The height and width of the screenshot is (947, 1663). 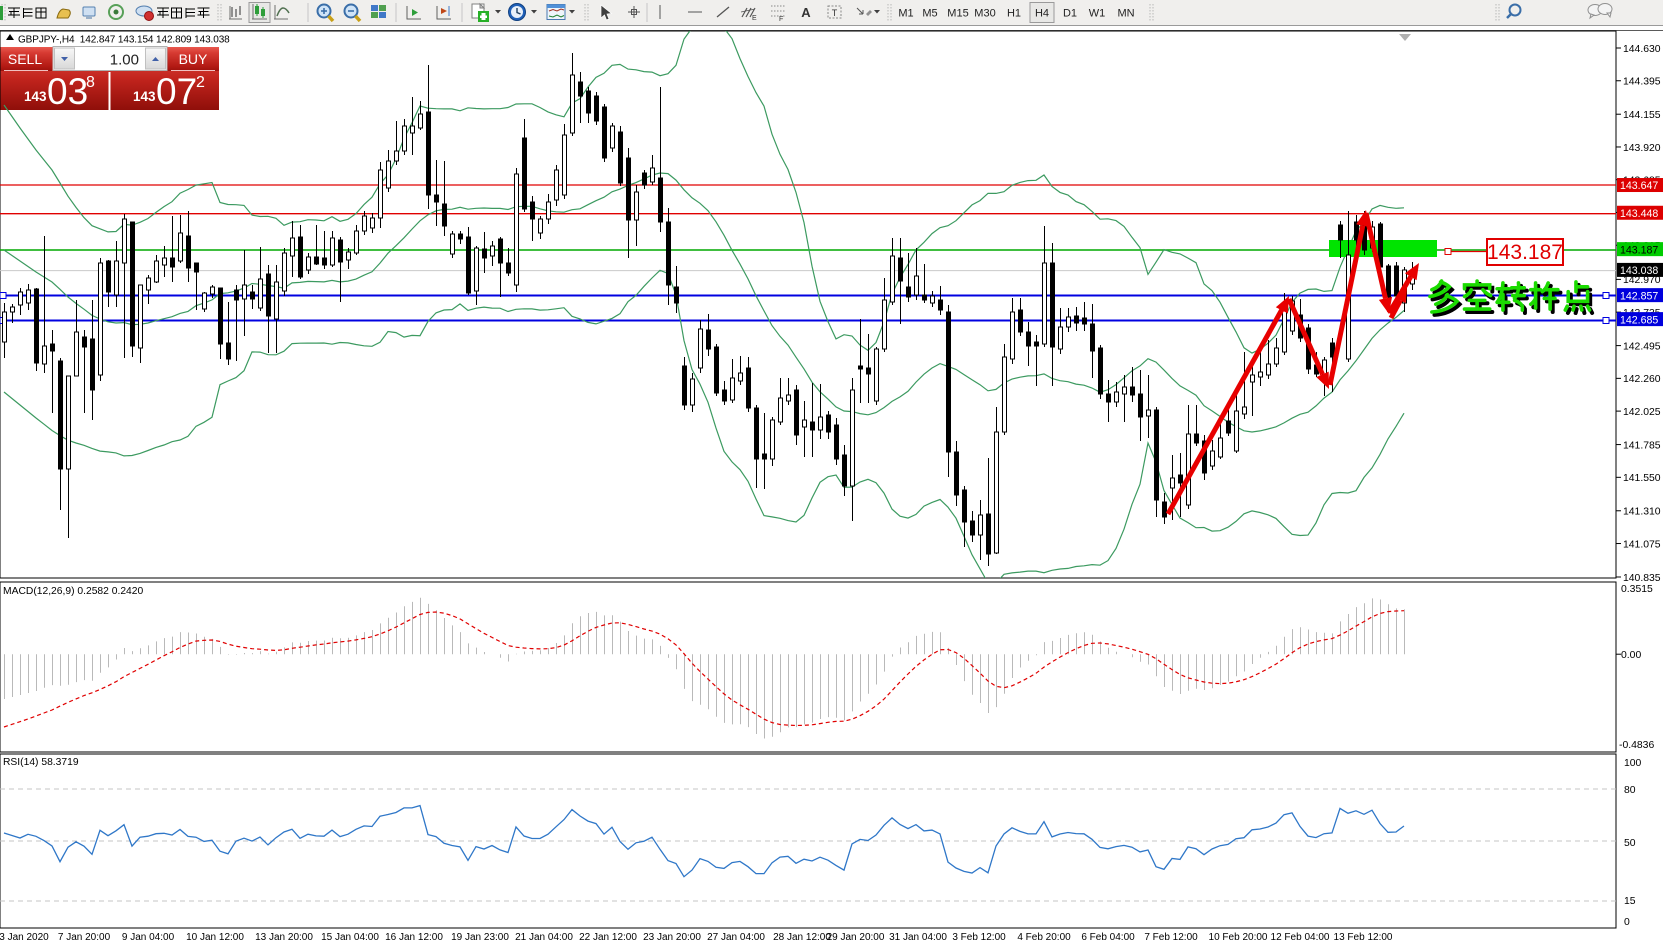 I want to click on svg-text: H4, so click(x=1042, y=14).